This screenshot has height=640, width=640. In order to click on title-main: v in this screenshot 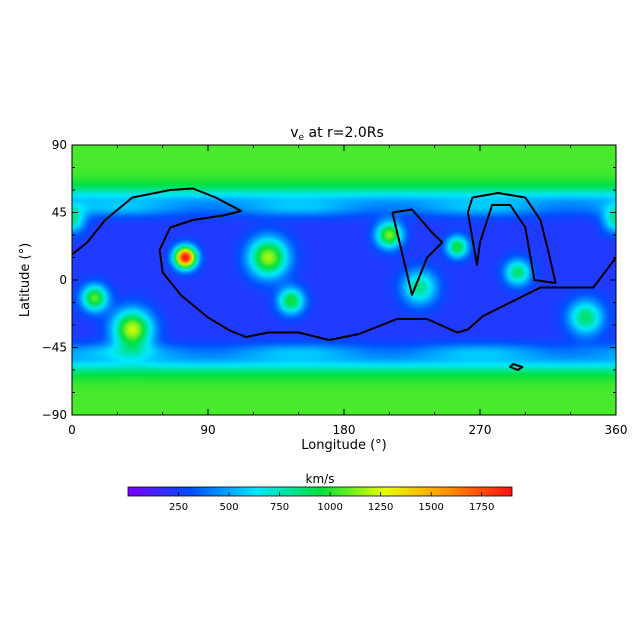, I will do `click(294, 133)`.